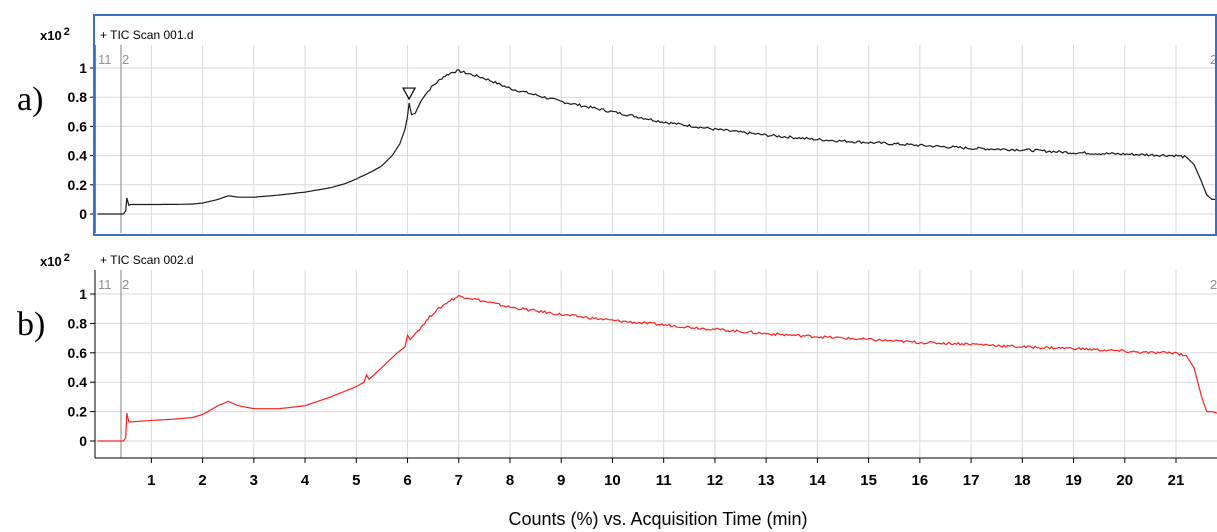 The image size is (1217, 532). What do you see at coordinates (971, 480) in the screenshot?
I see `x-tick-label: 17` at bounding box center [971, 480].